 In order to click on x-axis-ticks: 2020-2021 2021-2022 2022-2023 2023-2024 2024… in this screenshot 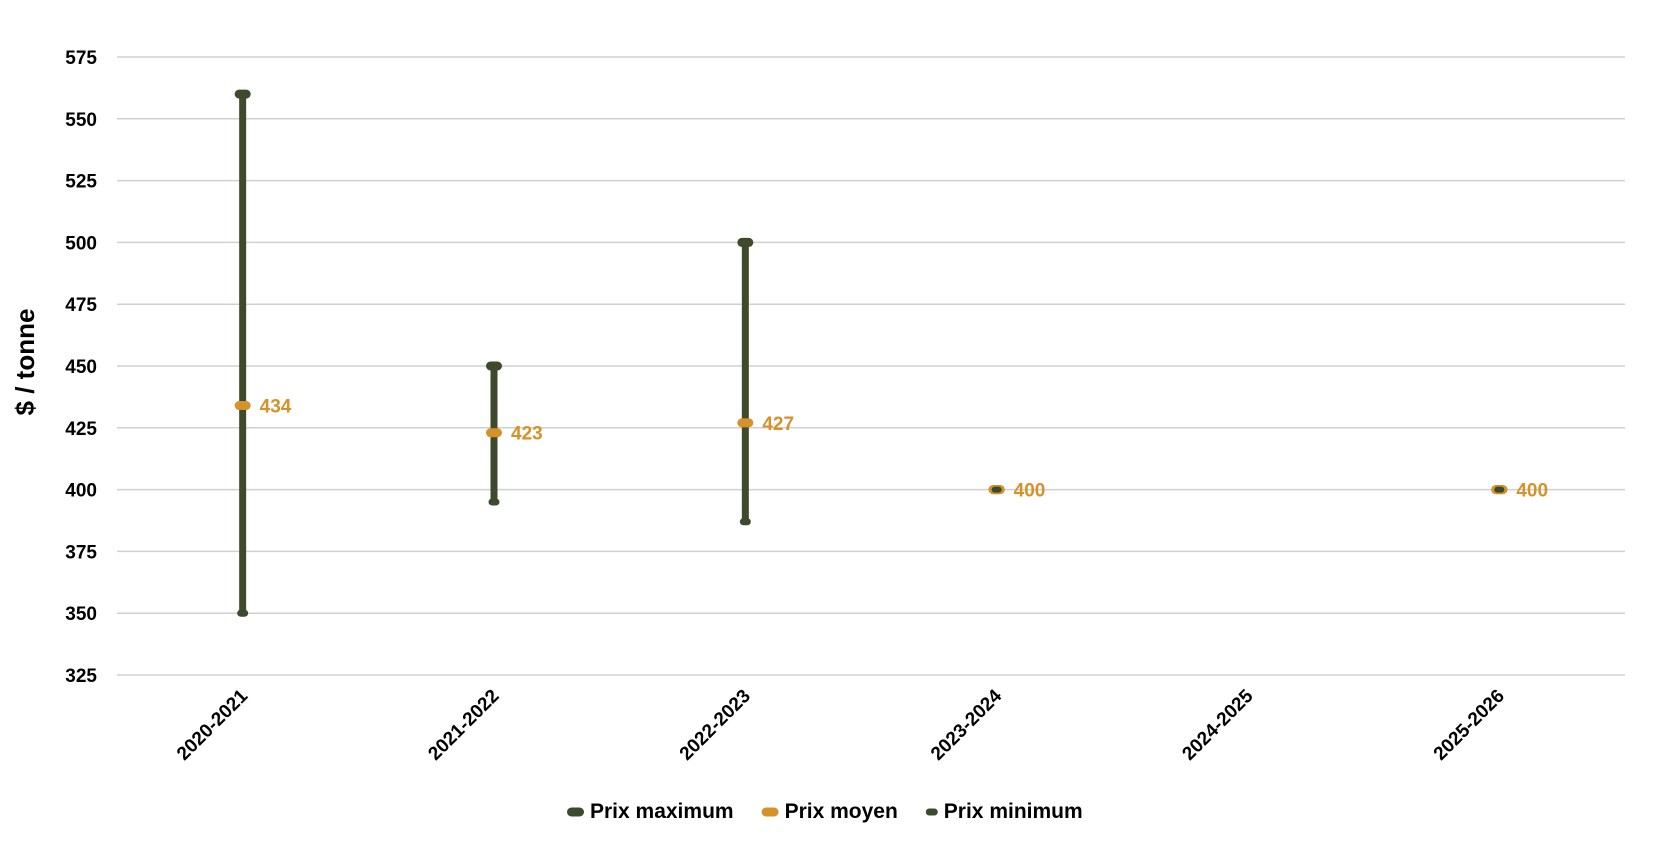, I will do `click(841, 724)`.